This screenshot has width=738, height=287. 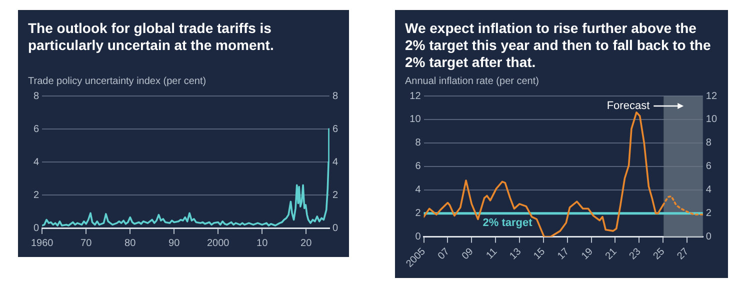 What do you see at coordinates (564, 254) in the screenshot?
I see `x-tick-label: 17` at bounding box center [564, 254].